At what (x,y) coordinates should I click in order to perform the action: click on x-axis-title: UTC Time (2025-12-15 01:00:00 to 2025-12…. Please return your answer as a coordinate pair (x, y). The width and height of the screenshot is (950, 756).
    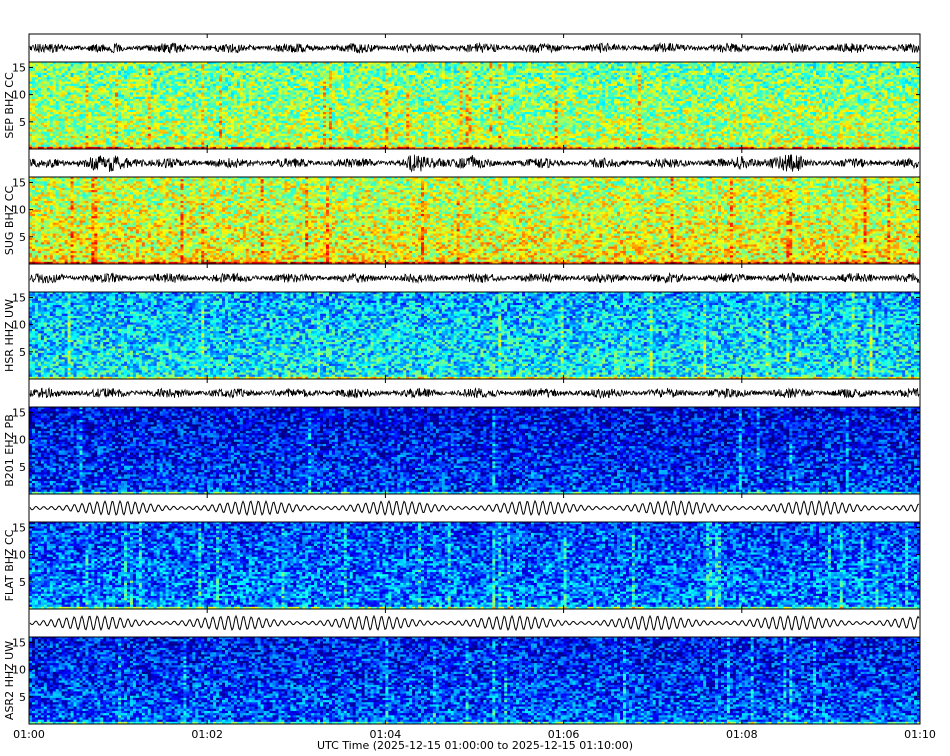
    Looking at the image, I should click on (475, 745).